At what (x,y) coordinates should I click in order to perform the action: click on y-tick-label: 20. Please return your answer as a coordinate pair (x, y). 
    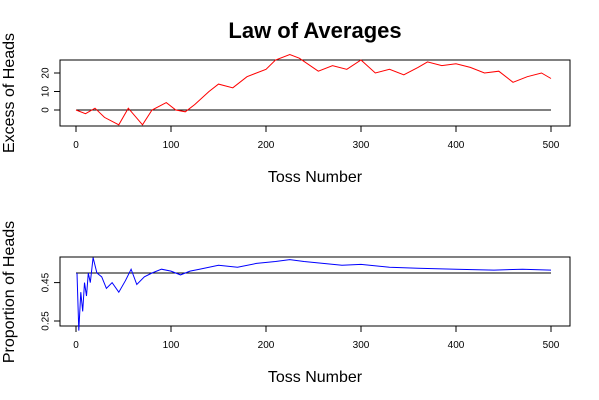
    Looking at the image, I should click on (46, 73).